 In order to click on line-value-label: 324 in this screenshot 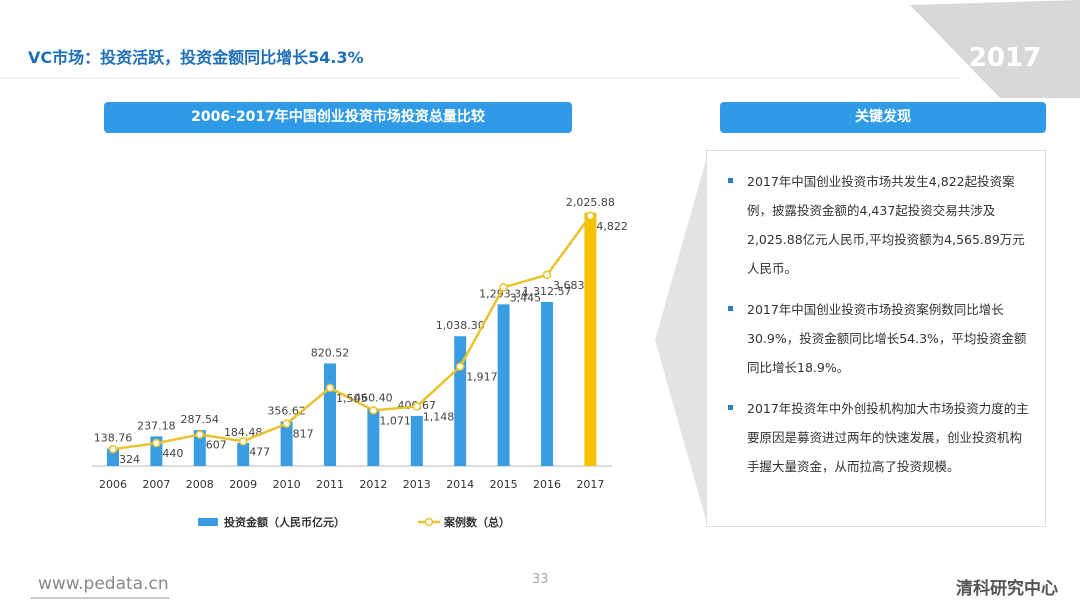, I will do `click(129, 459)`.